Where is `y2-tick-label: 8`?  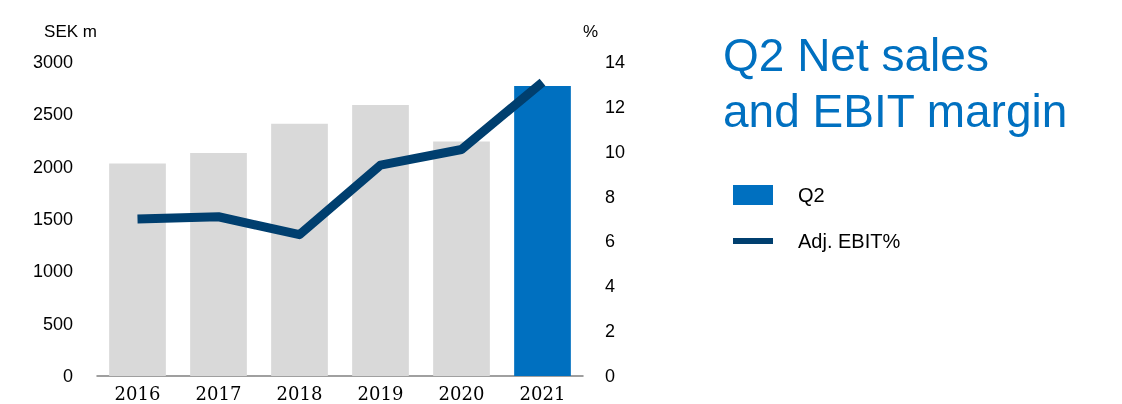 y2-tick-label: 8 is located at coordinates (610, 196).